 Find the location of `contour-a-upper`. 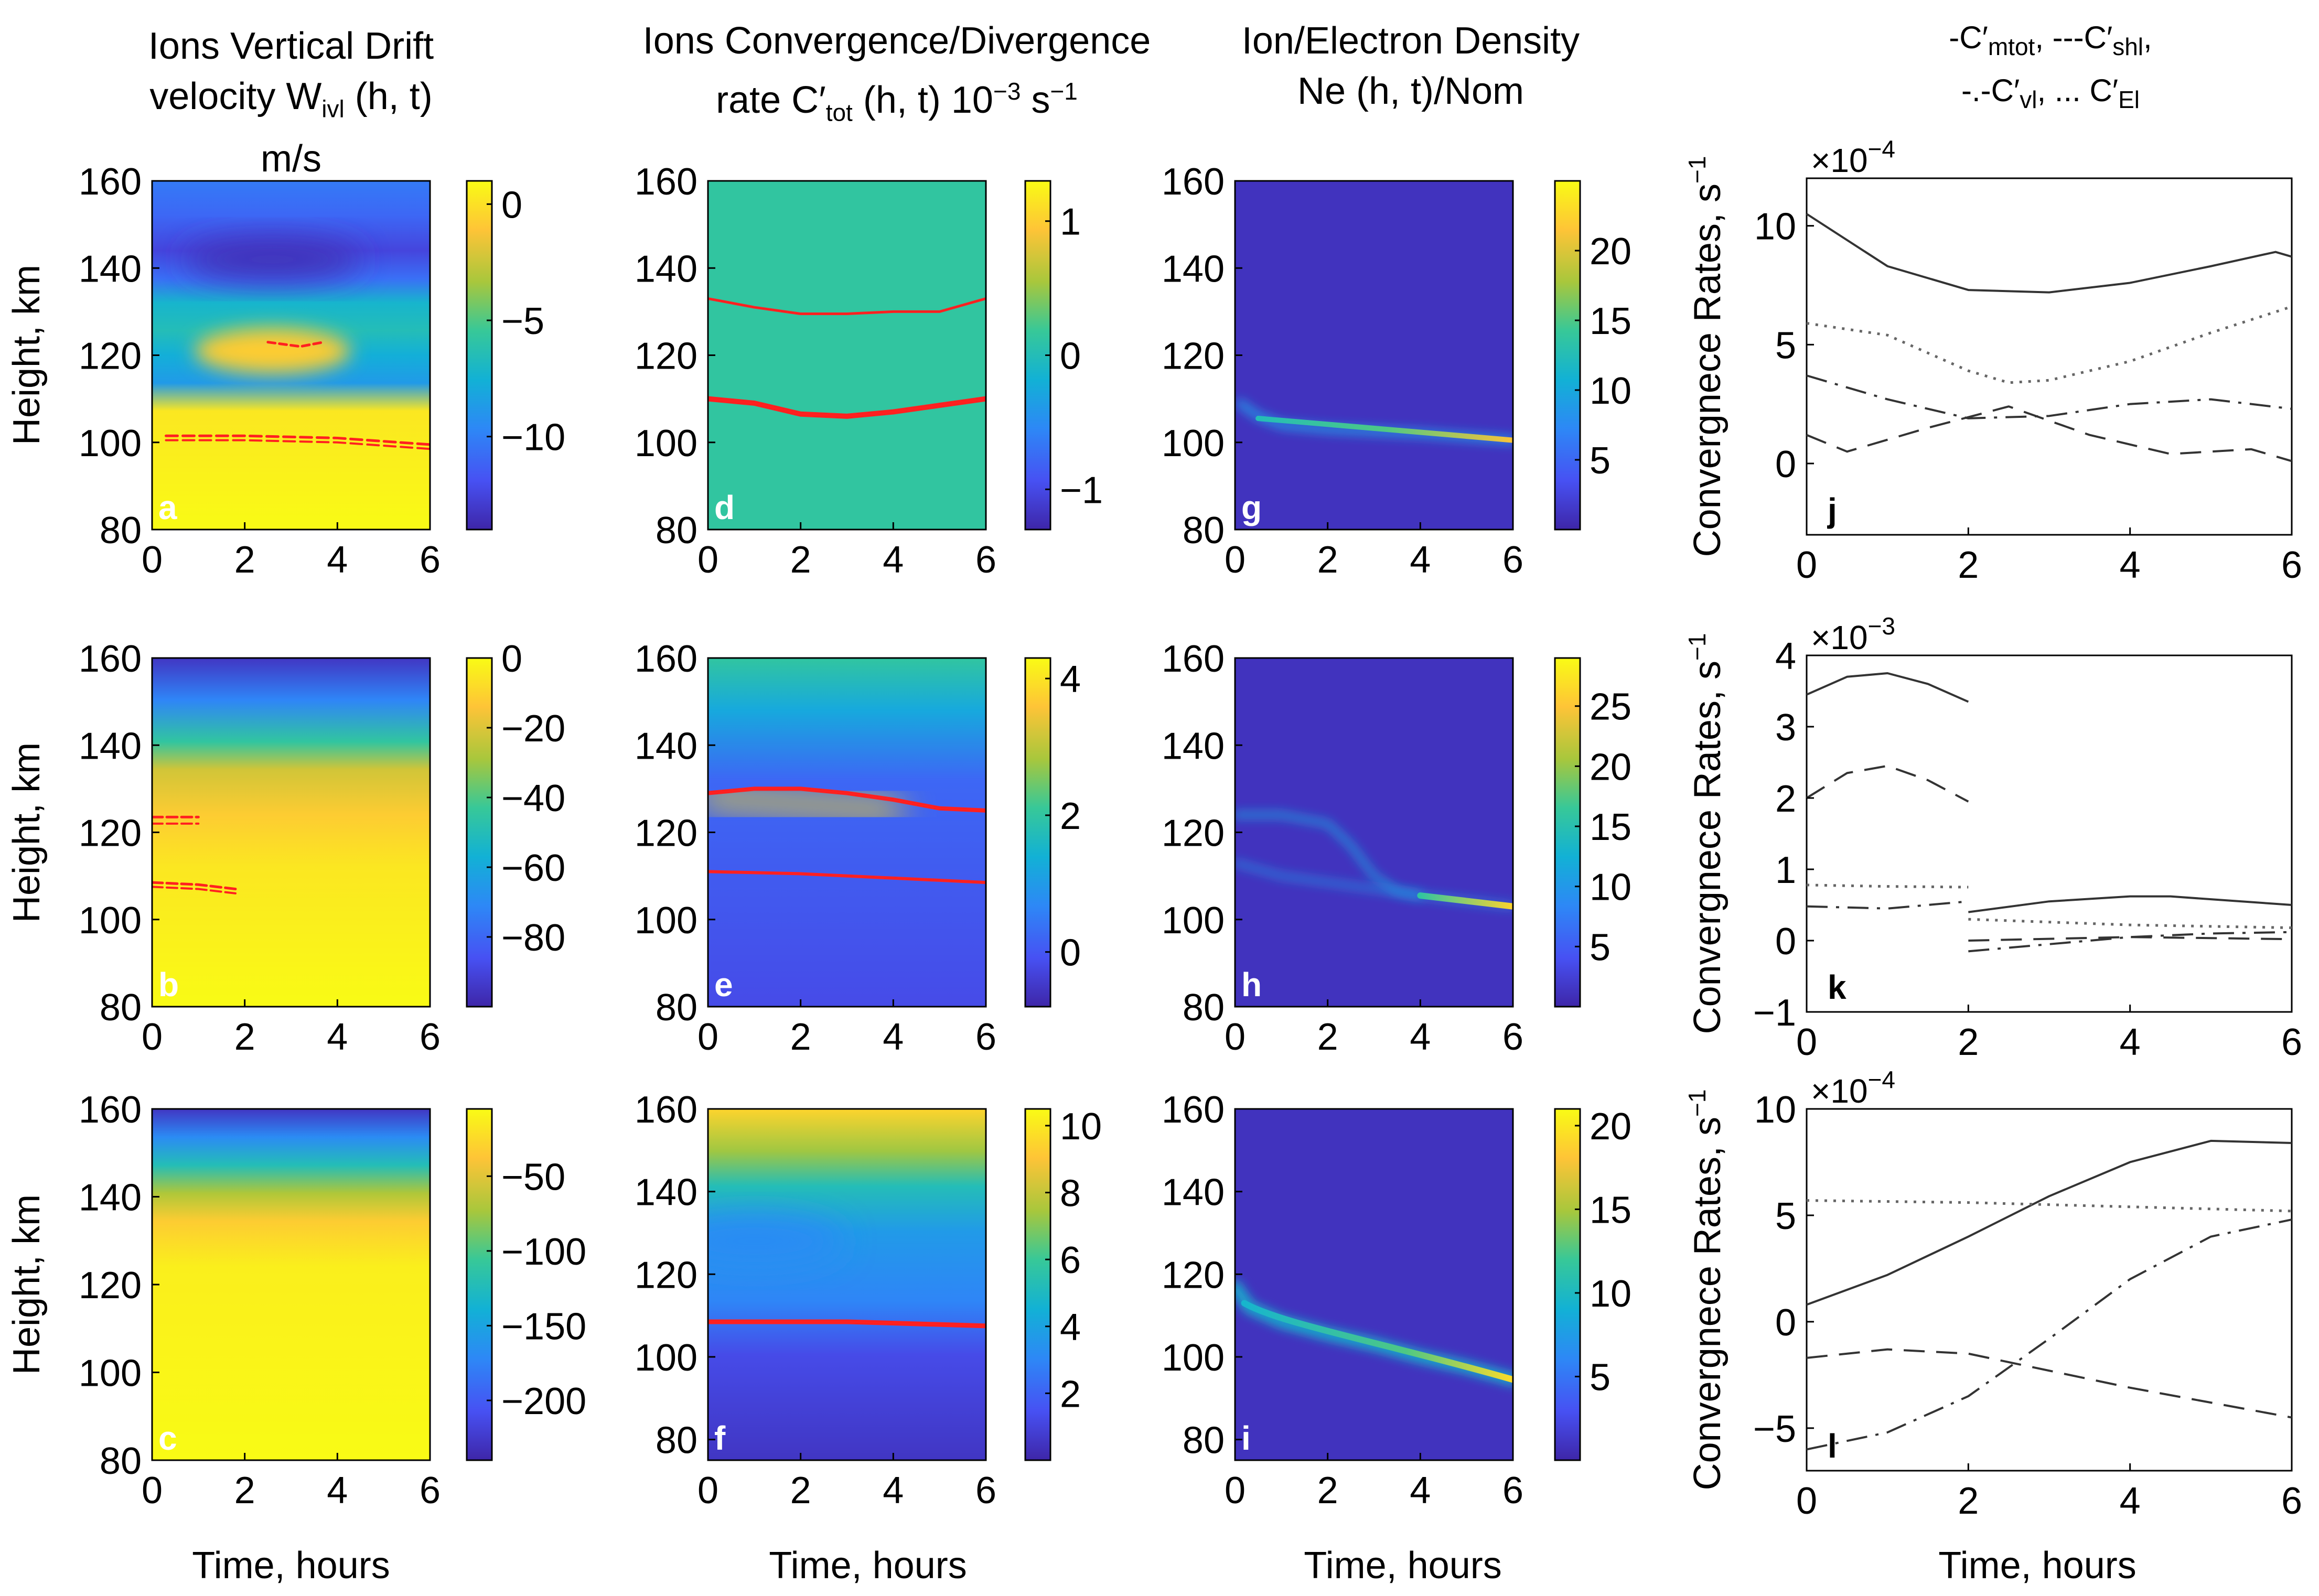

contour-a-upper is located at coordinates (295, 344).